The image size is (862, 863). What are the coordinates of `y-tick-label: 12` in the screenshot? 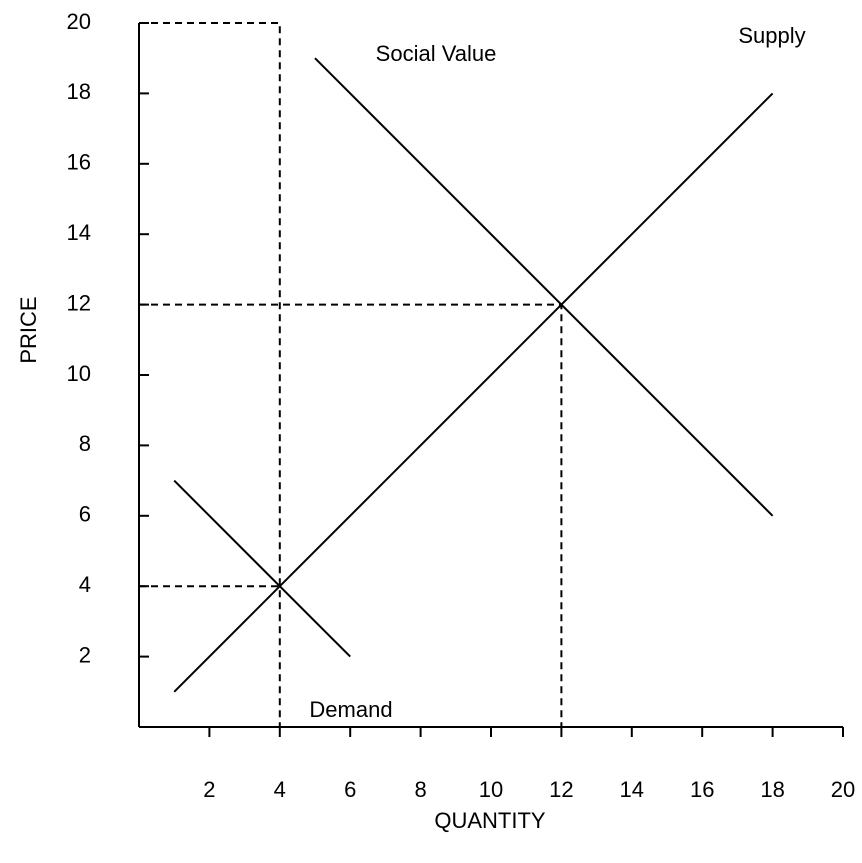 It's located at (79, 302).